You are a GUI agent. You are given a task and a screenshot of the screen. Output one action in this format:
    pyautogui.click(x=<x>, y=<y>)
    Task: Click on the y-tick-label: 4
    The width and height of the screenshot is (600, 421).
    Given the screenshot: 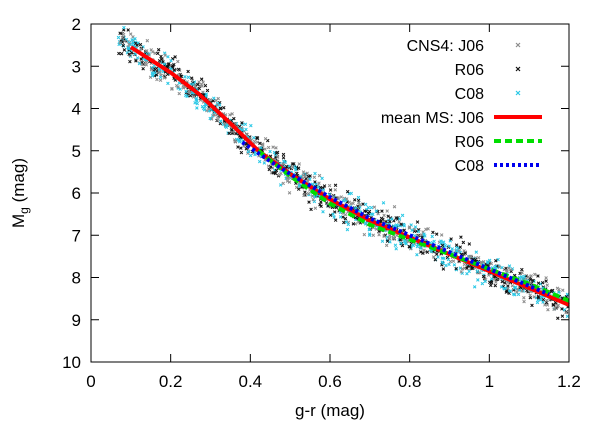 What is the action you would take?
    pyautogui.click(x=76, y=109)
    